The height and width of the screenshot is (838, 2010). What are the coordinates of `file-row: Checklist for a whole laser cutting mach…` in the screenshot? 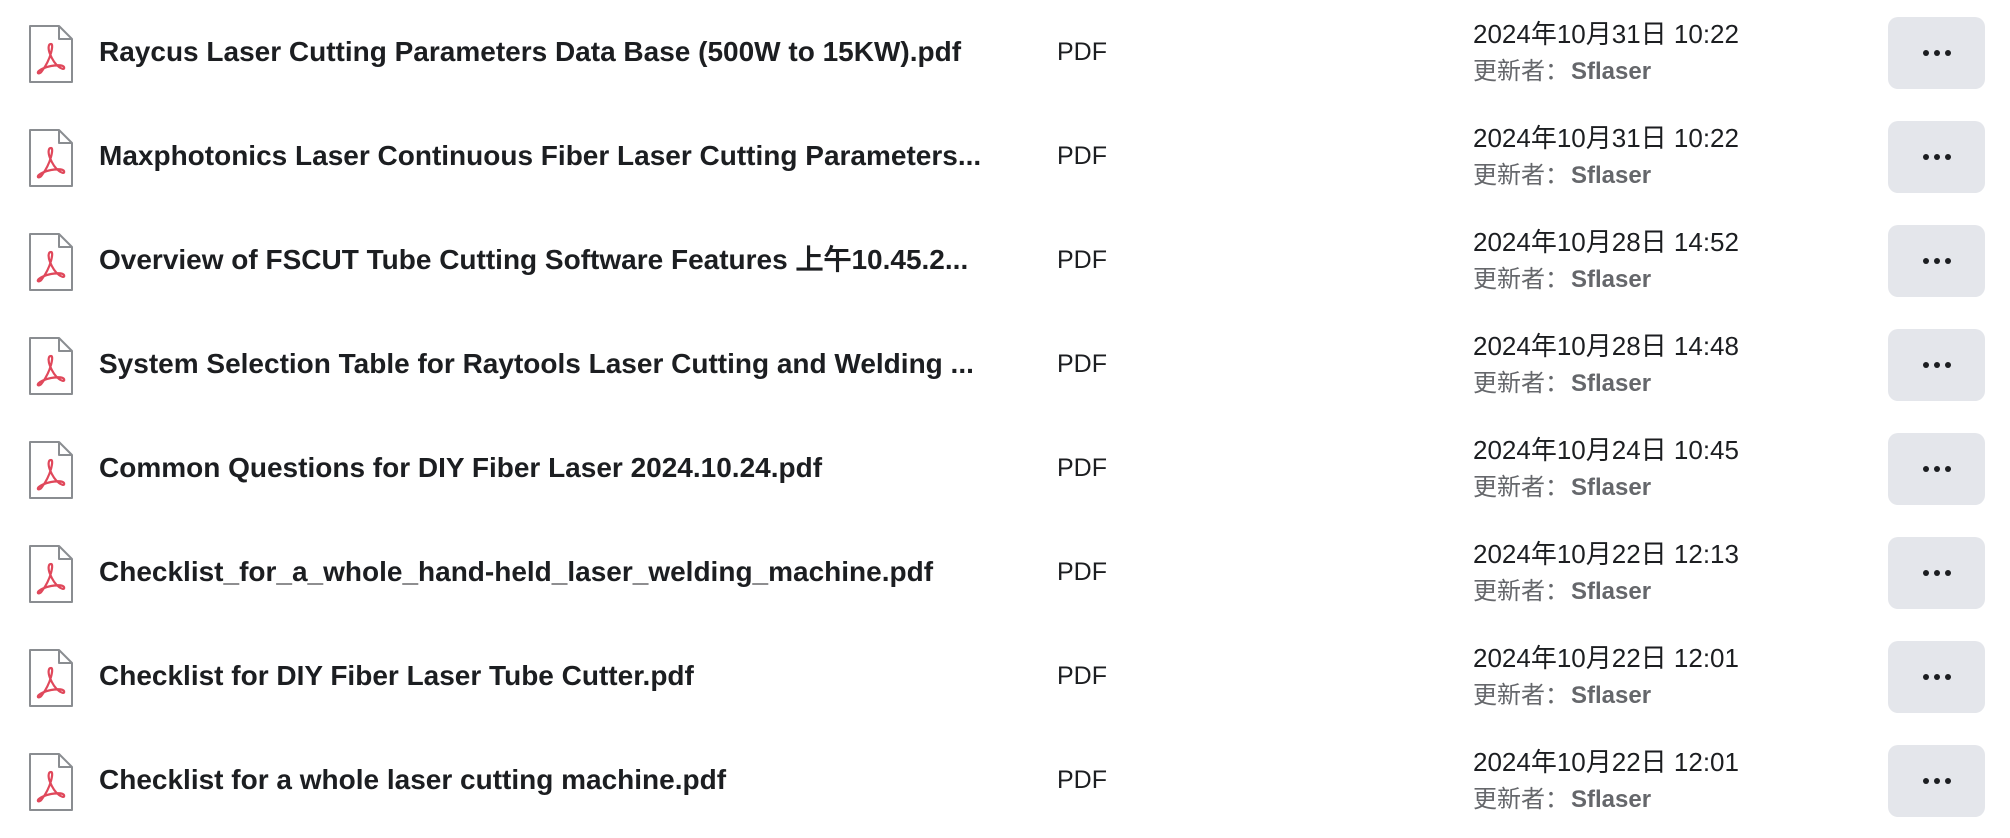 It's located at (1005, 780).